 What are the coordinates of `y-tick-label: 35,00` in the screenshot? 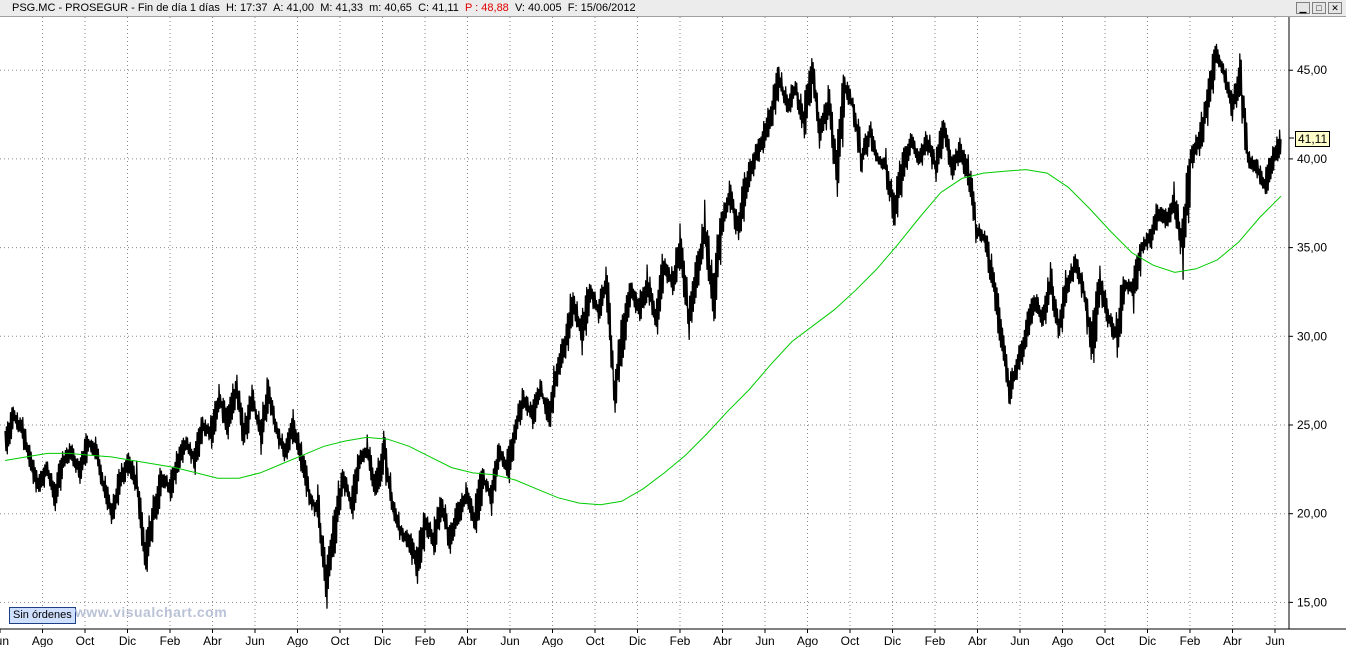 It's located at (1312, 248).